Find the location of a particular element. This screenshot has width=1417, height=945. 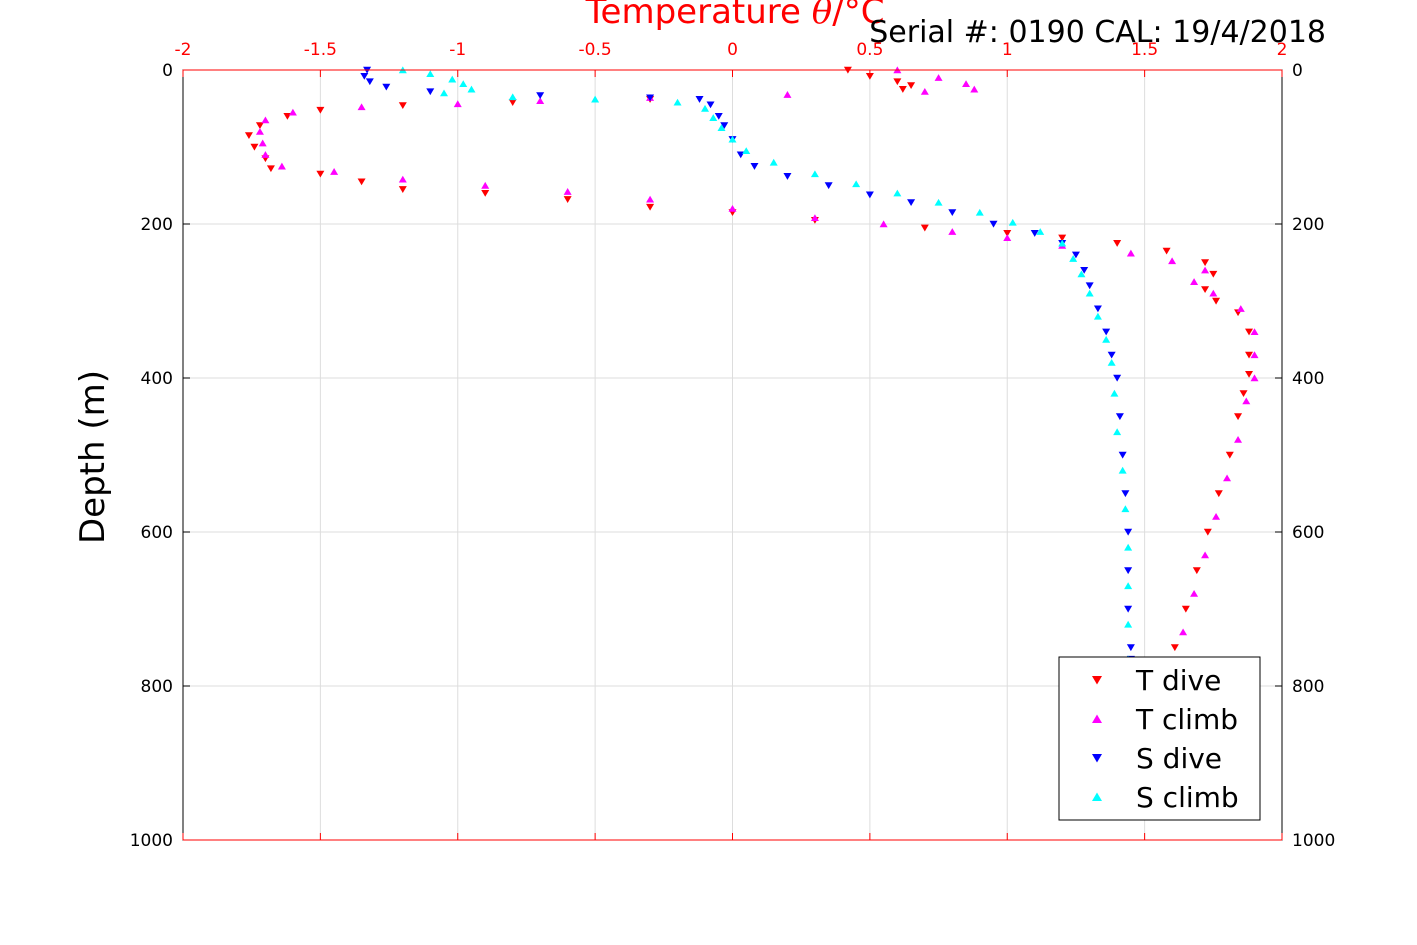

y-tick-label-left: 600 is located at coordinates (157, 533).